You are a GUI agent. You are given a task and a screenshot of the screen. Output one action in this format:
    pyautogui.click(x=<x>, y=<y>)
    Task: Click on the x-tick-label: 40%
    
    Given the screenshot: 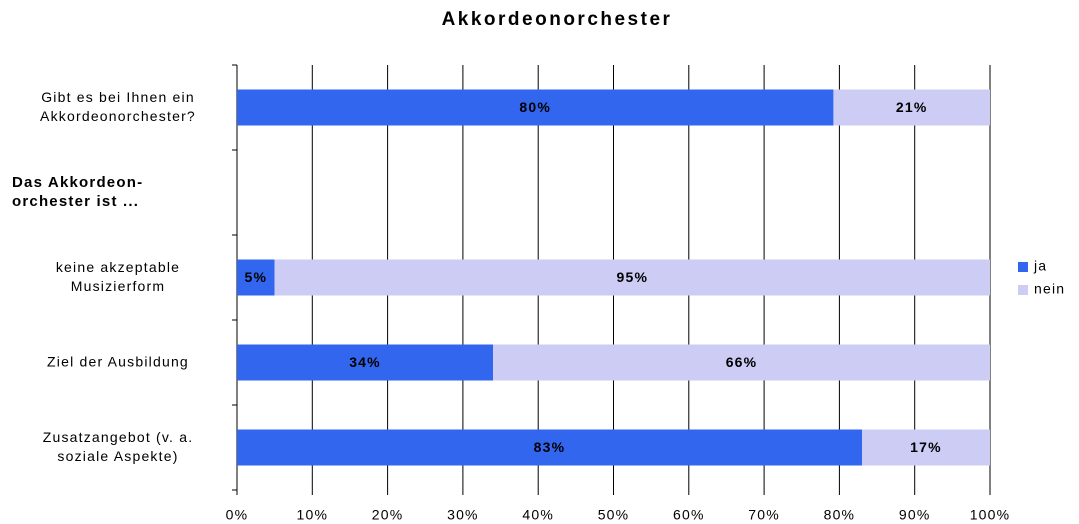 What is the action you would take?
    pyautogui.click(x=538, y=515)
    